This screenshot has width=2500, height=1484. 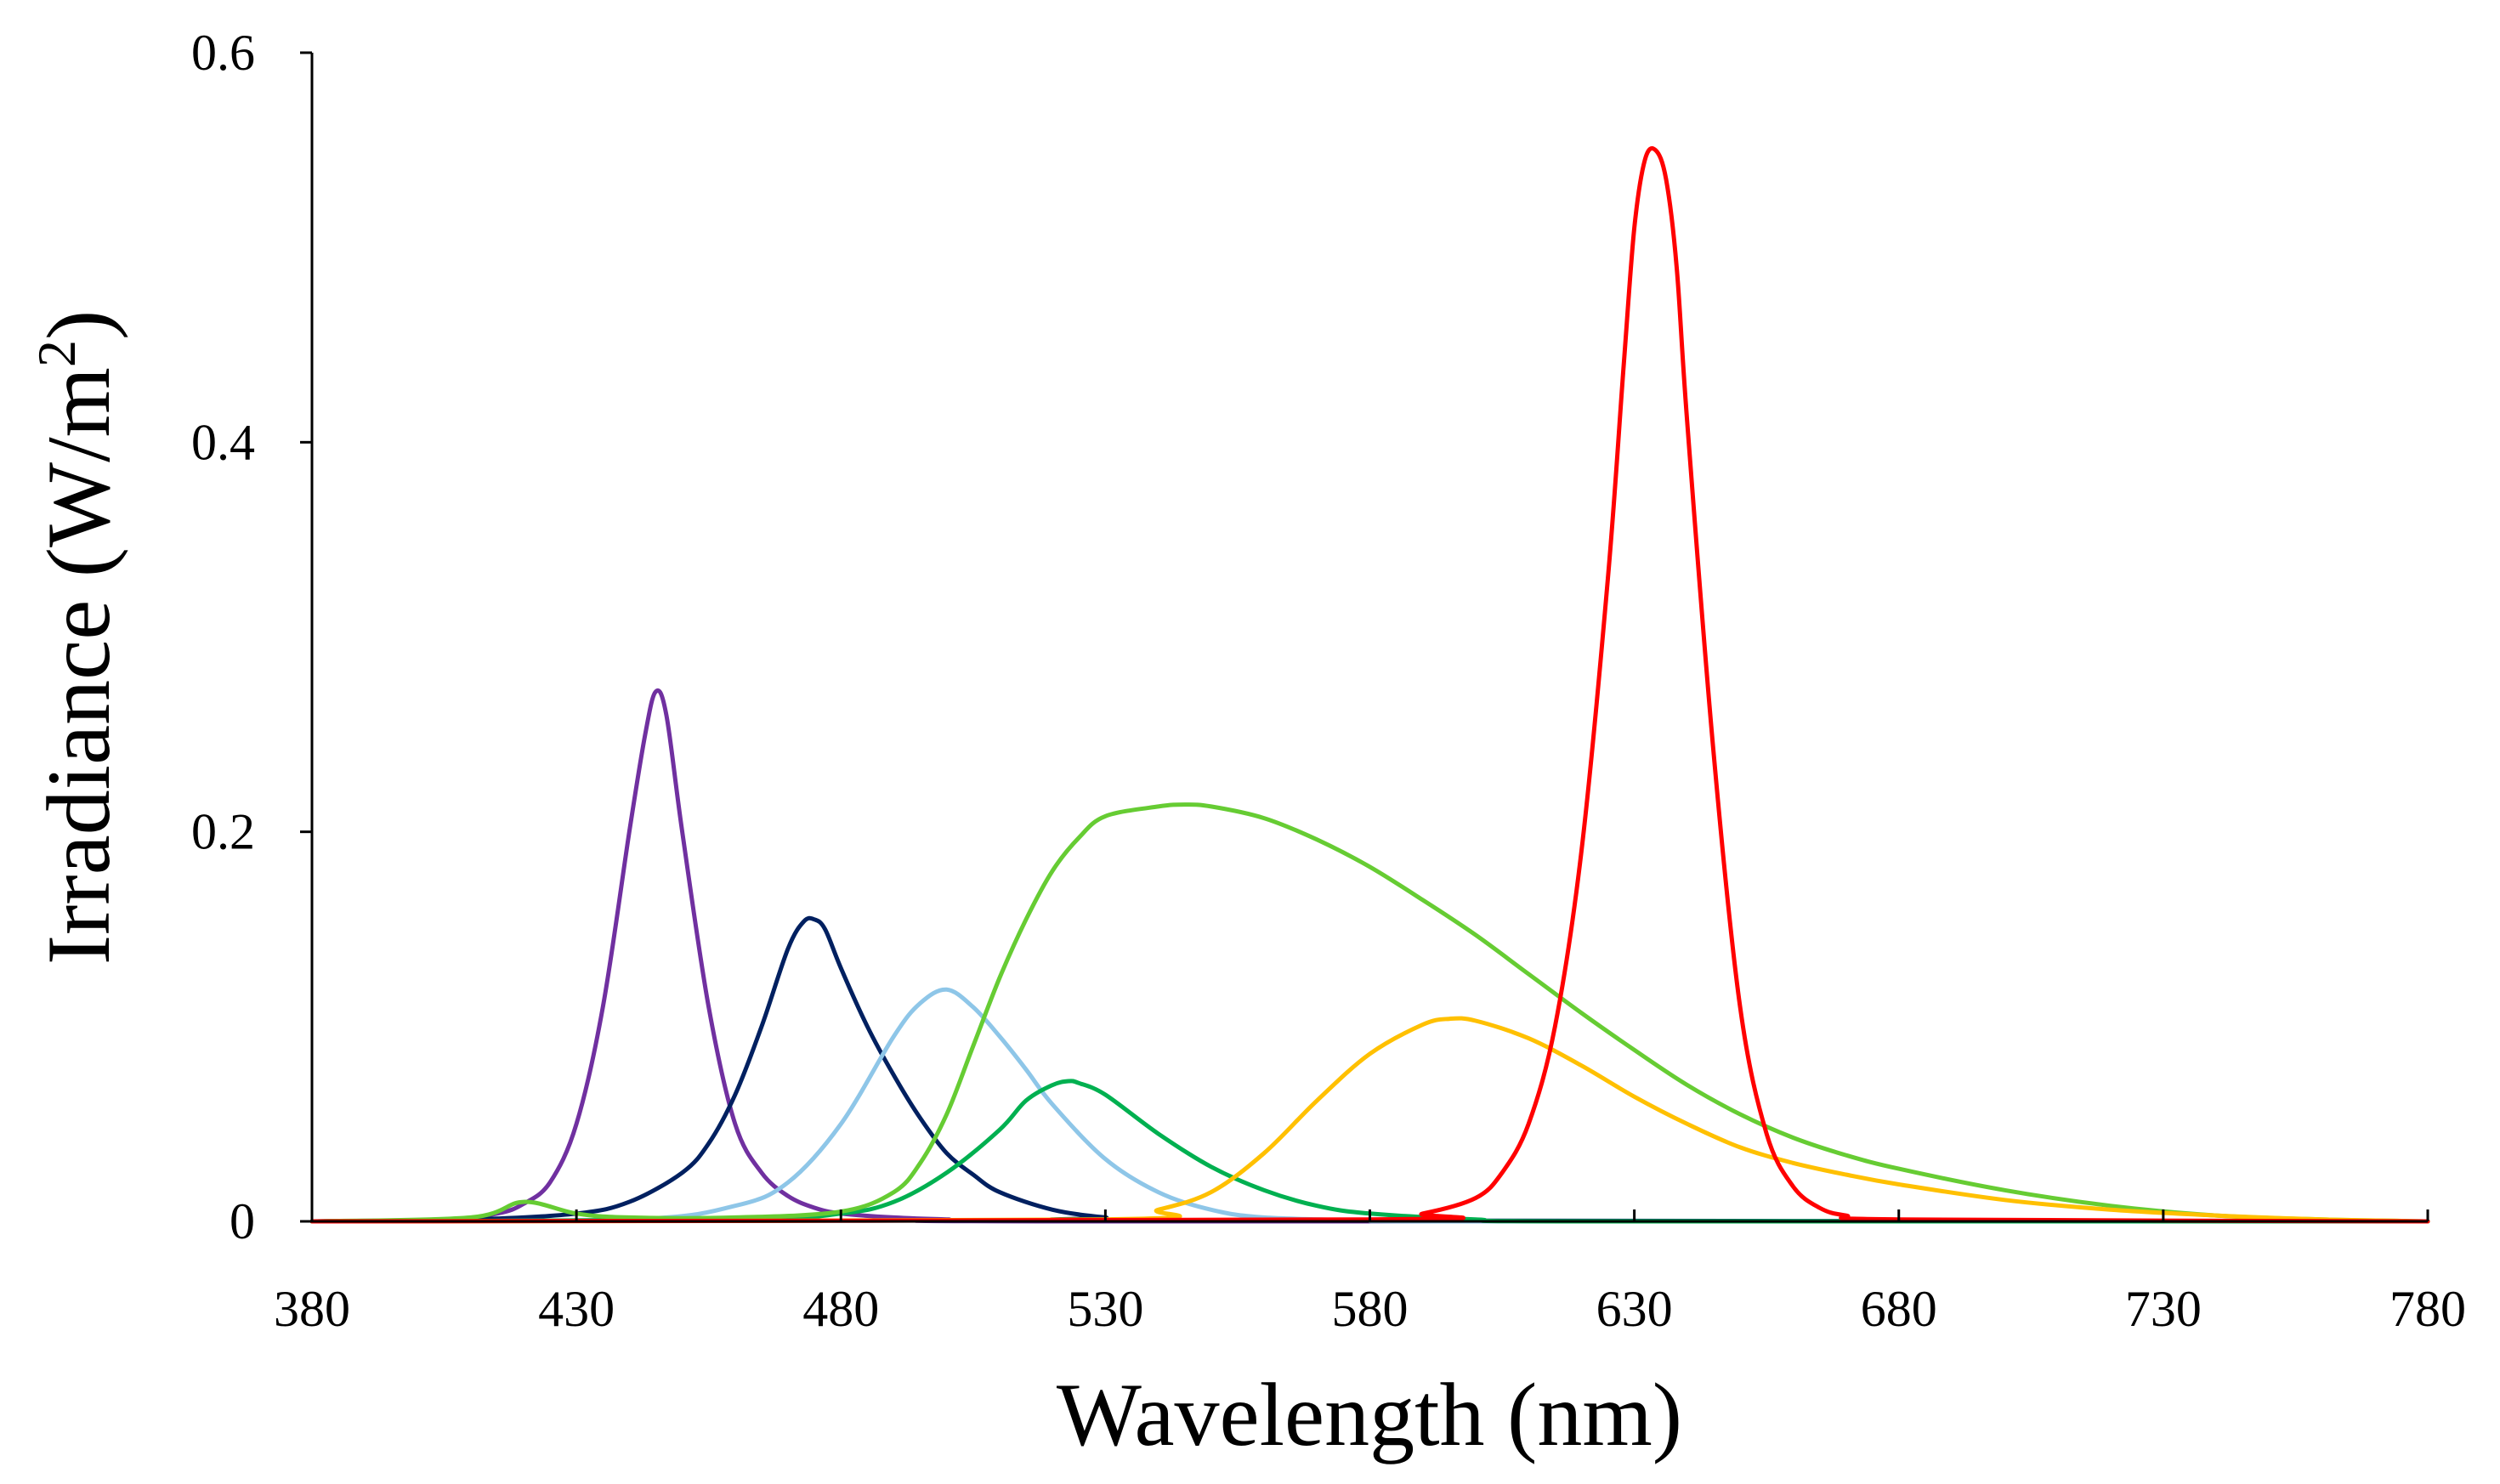 I want to click on x-tick-label-630: 630, so click(x=1634, y=1309).